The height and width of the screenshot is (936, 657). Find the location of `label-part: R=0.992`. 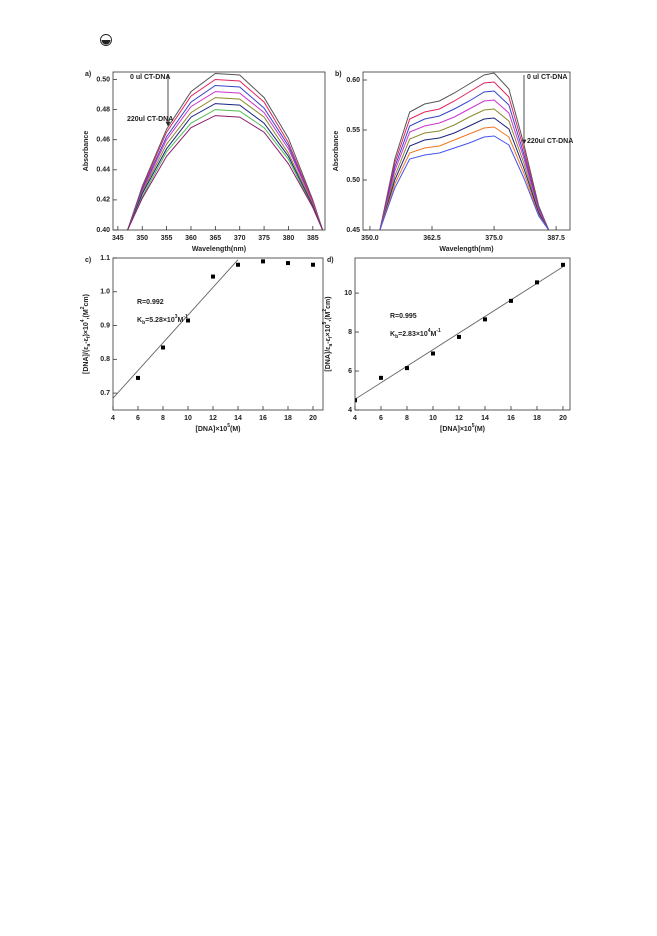

label-part: R=0.992 is located at coordinates (150, 302).